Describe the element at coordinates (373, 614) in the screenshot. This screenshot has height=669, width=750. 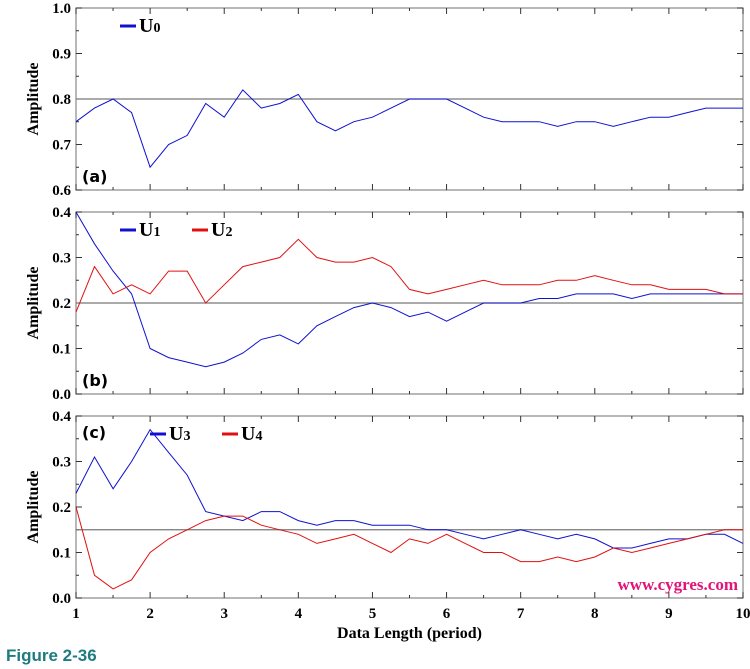
I see `x-tick-label: 5` at that location.